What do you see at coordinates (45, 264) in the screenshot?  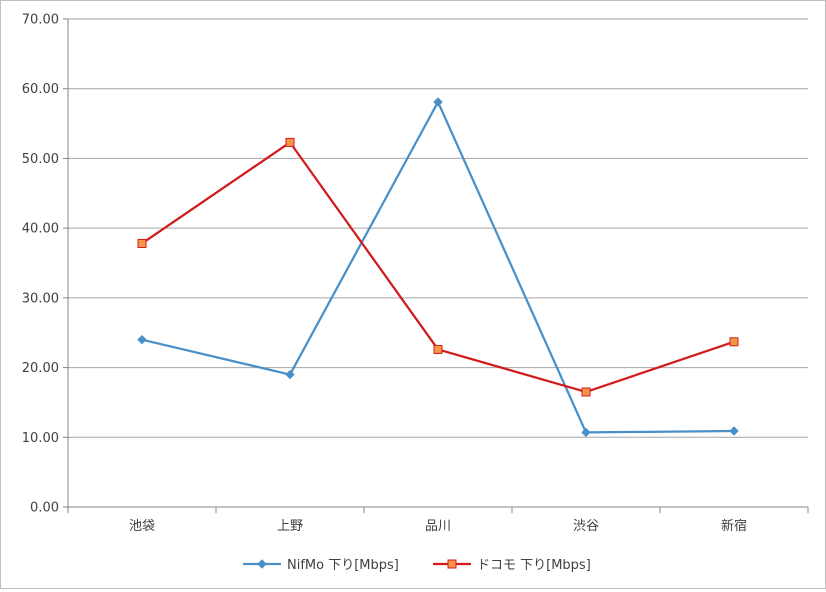 I see `y-axis: 0.00 10.00 20.00 30.00 40.00 50.00 60.00 70.00` at bounding box center [45, 264].